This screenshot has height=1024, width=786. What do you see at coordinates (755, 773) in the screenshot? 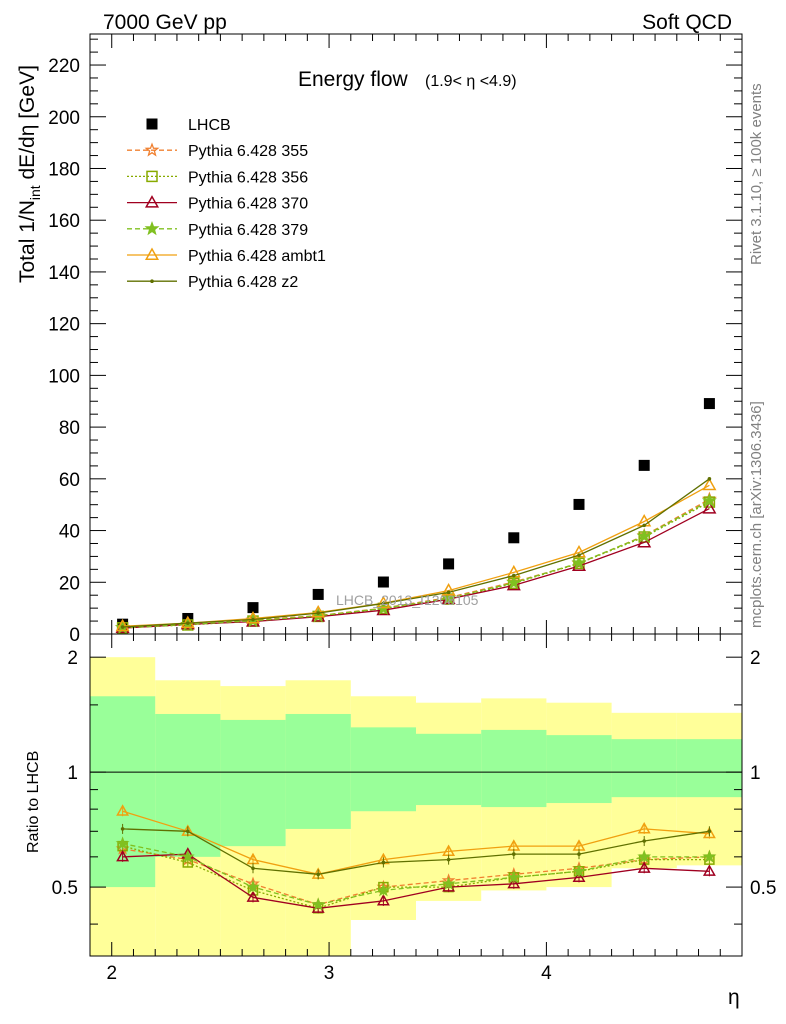
I see `ratio-y-tick-label-right: 1` at bounding box center [755, 773].